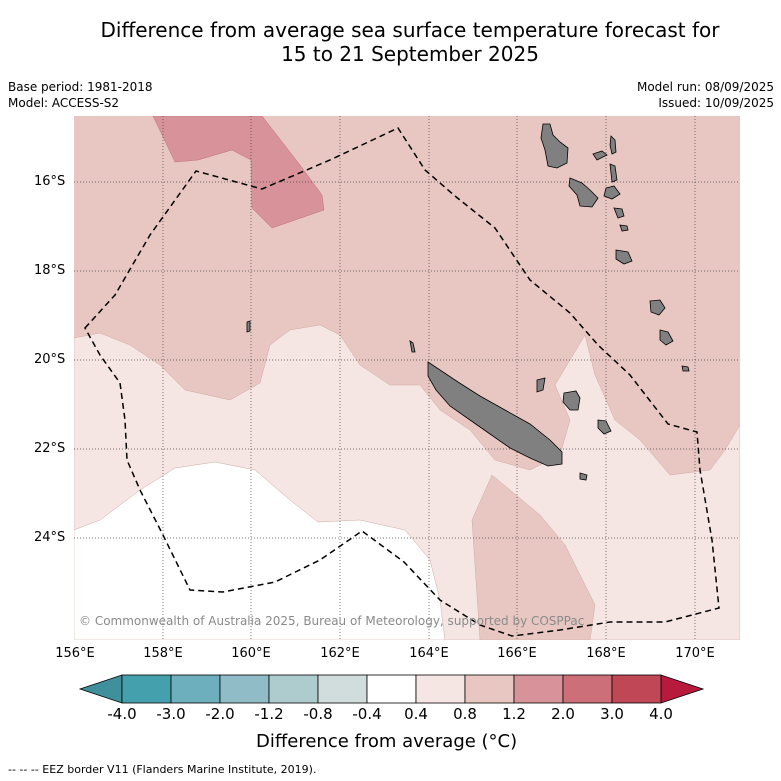  I want to click on region-anomaly-0.8-1.2-south, so click(533, 557).